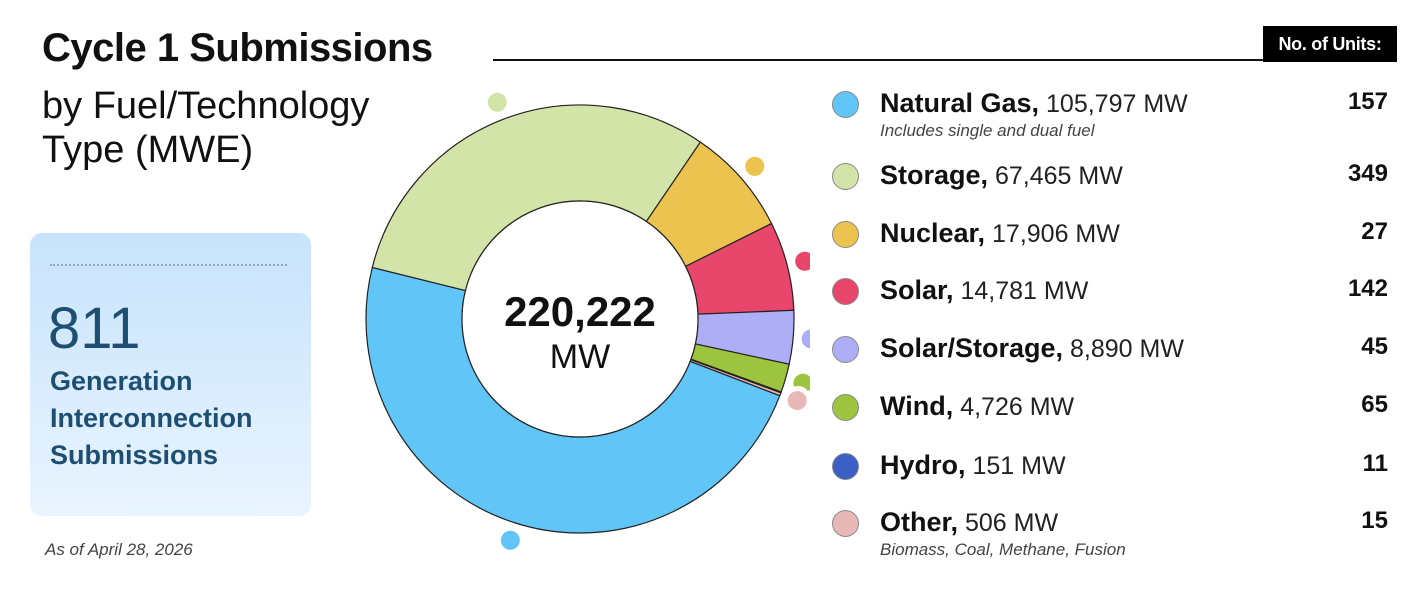 This screenshot has width=1418, height=608. What do you see at coordinates (934, 175) in the screenshot?
I see `legend-fuel-name: Storage,` at bounding box center [934, 175].